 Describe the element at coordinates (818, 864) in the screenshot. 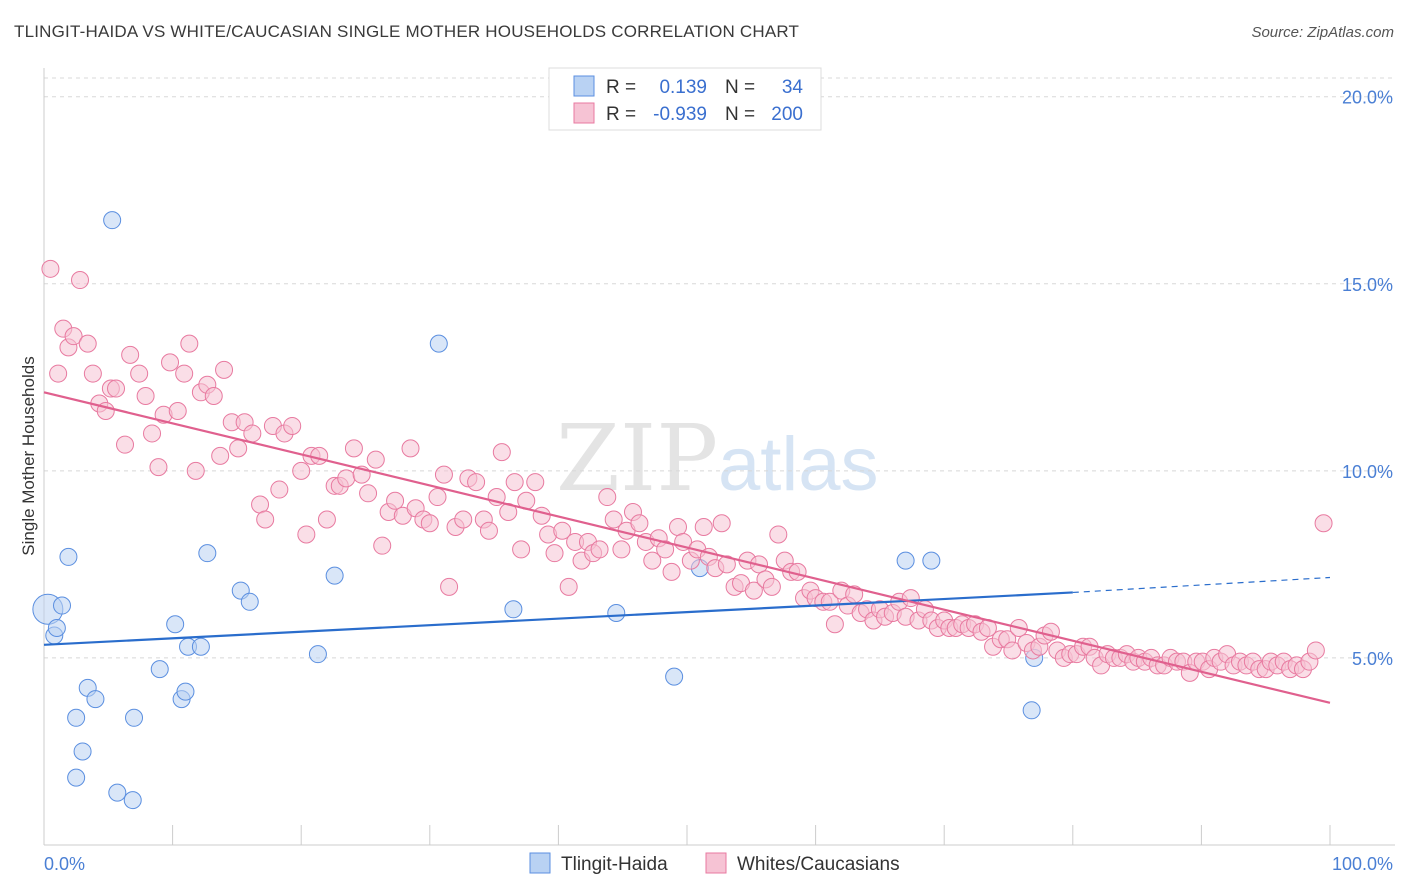

I see `bottom-legend-label: Whites/Caucasians` at that location.